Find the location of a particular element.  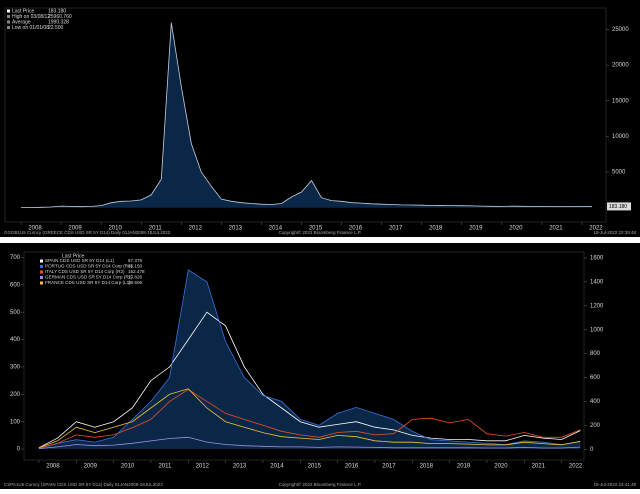

y-tick-label: 300 is located at coordinates (15, 368).